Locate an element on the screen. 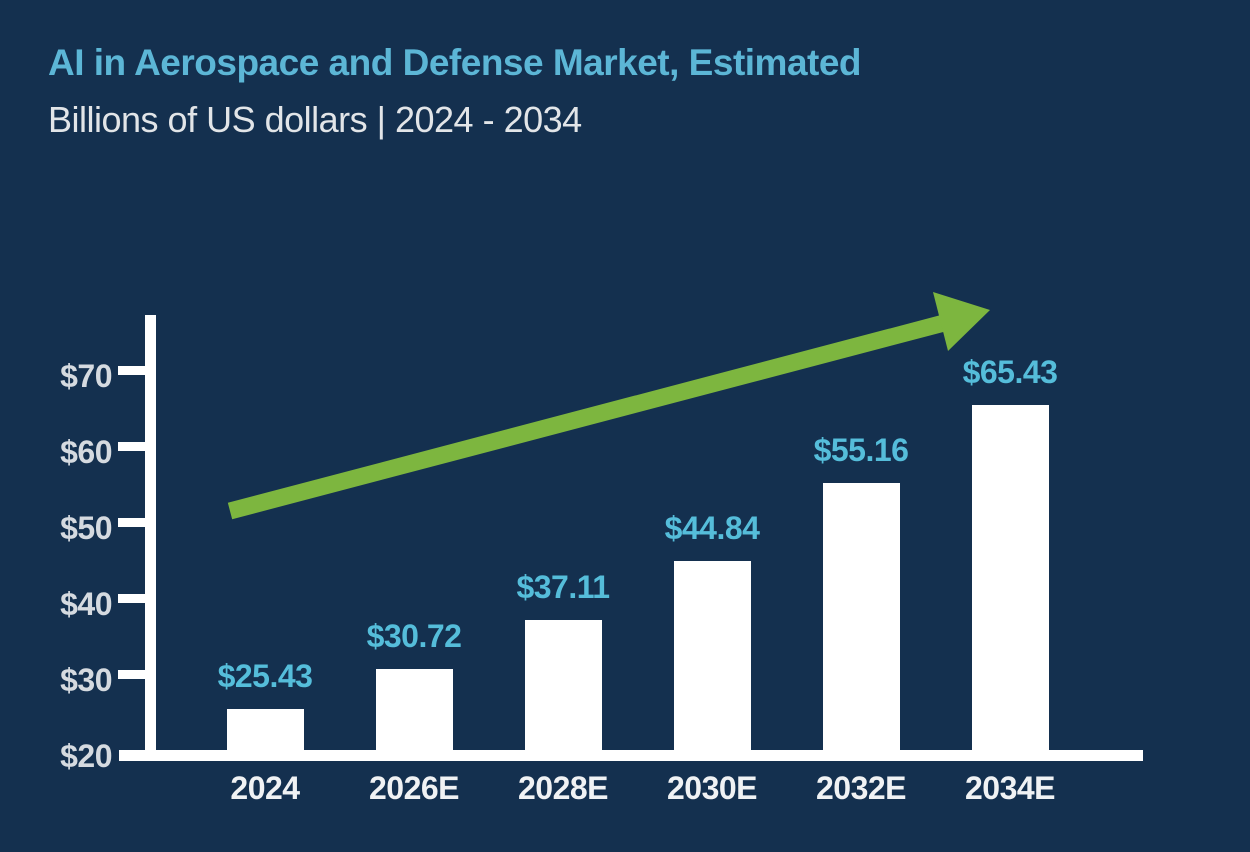 The image size is (1250, 852). bar-value-label: $65.43 is located at coordinates (1010, 371).